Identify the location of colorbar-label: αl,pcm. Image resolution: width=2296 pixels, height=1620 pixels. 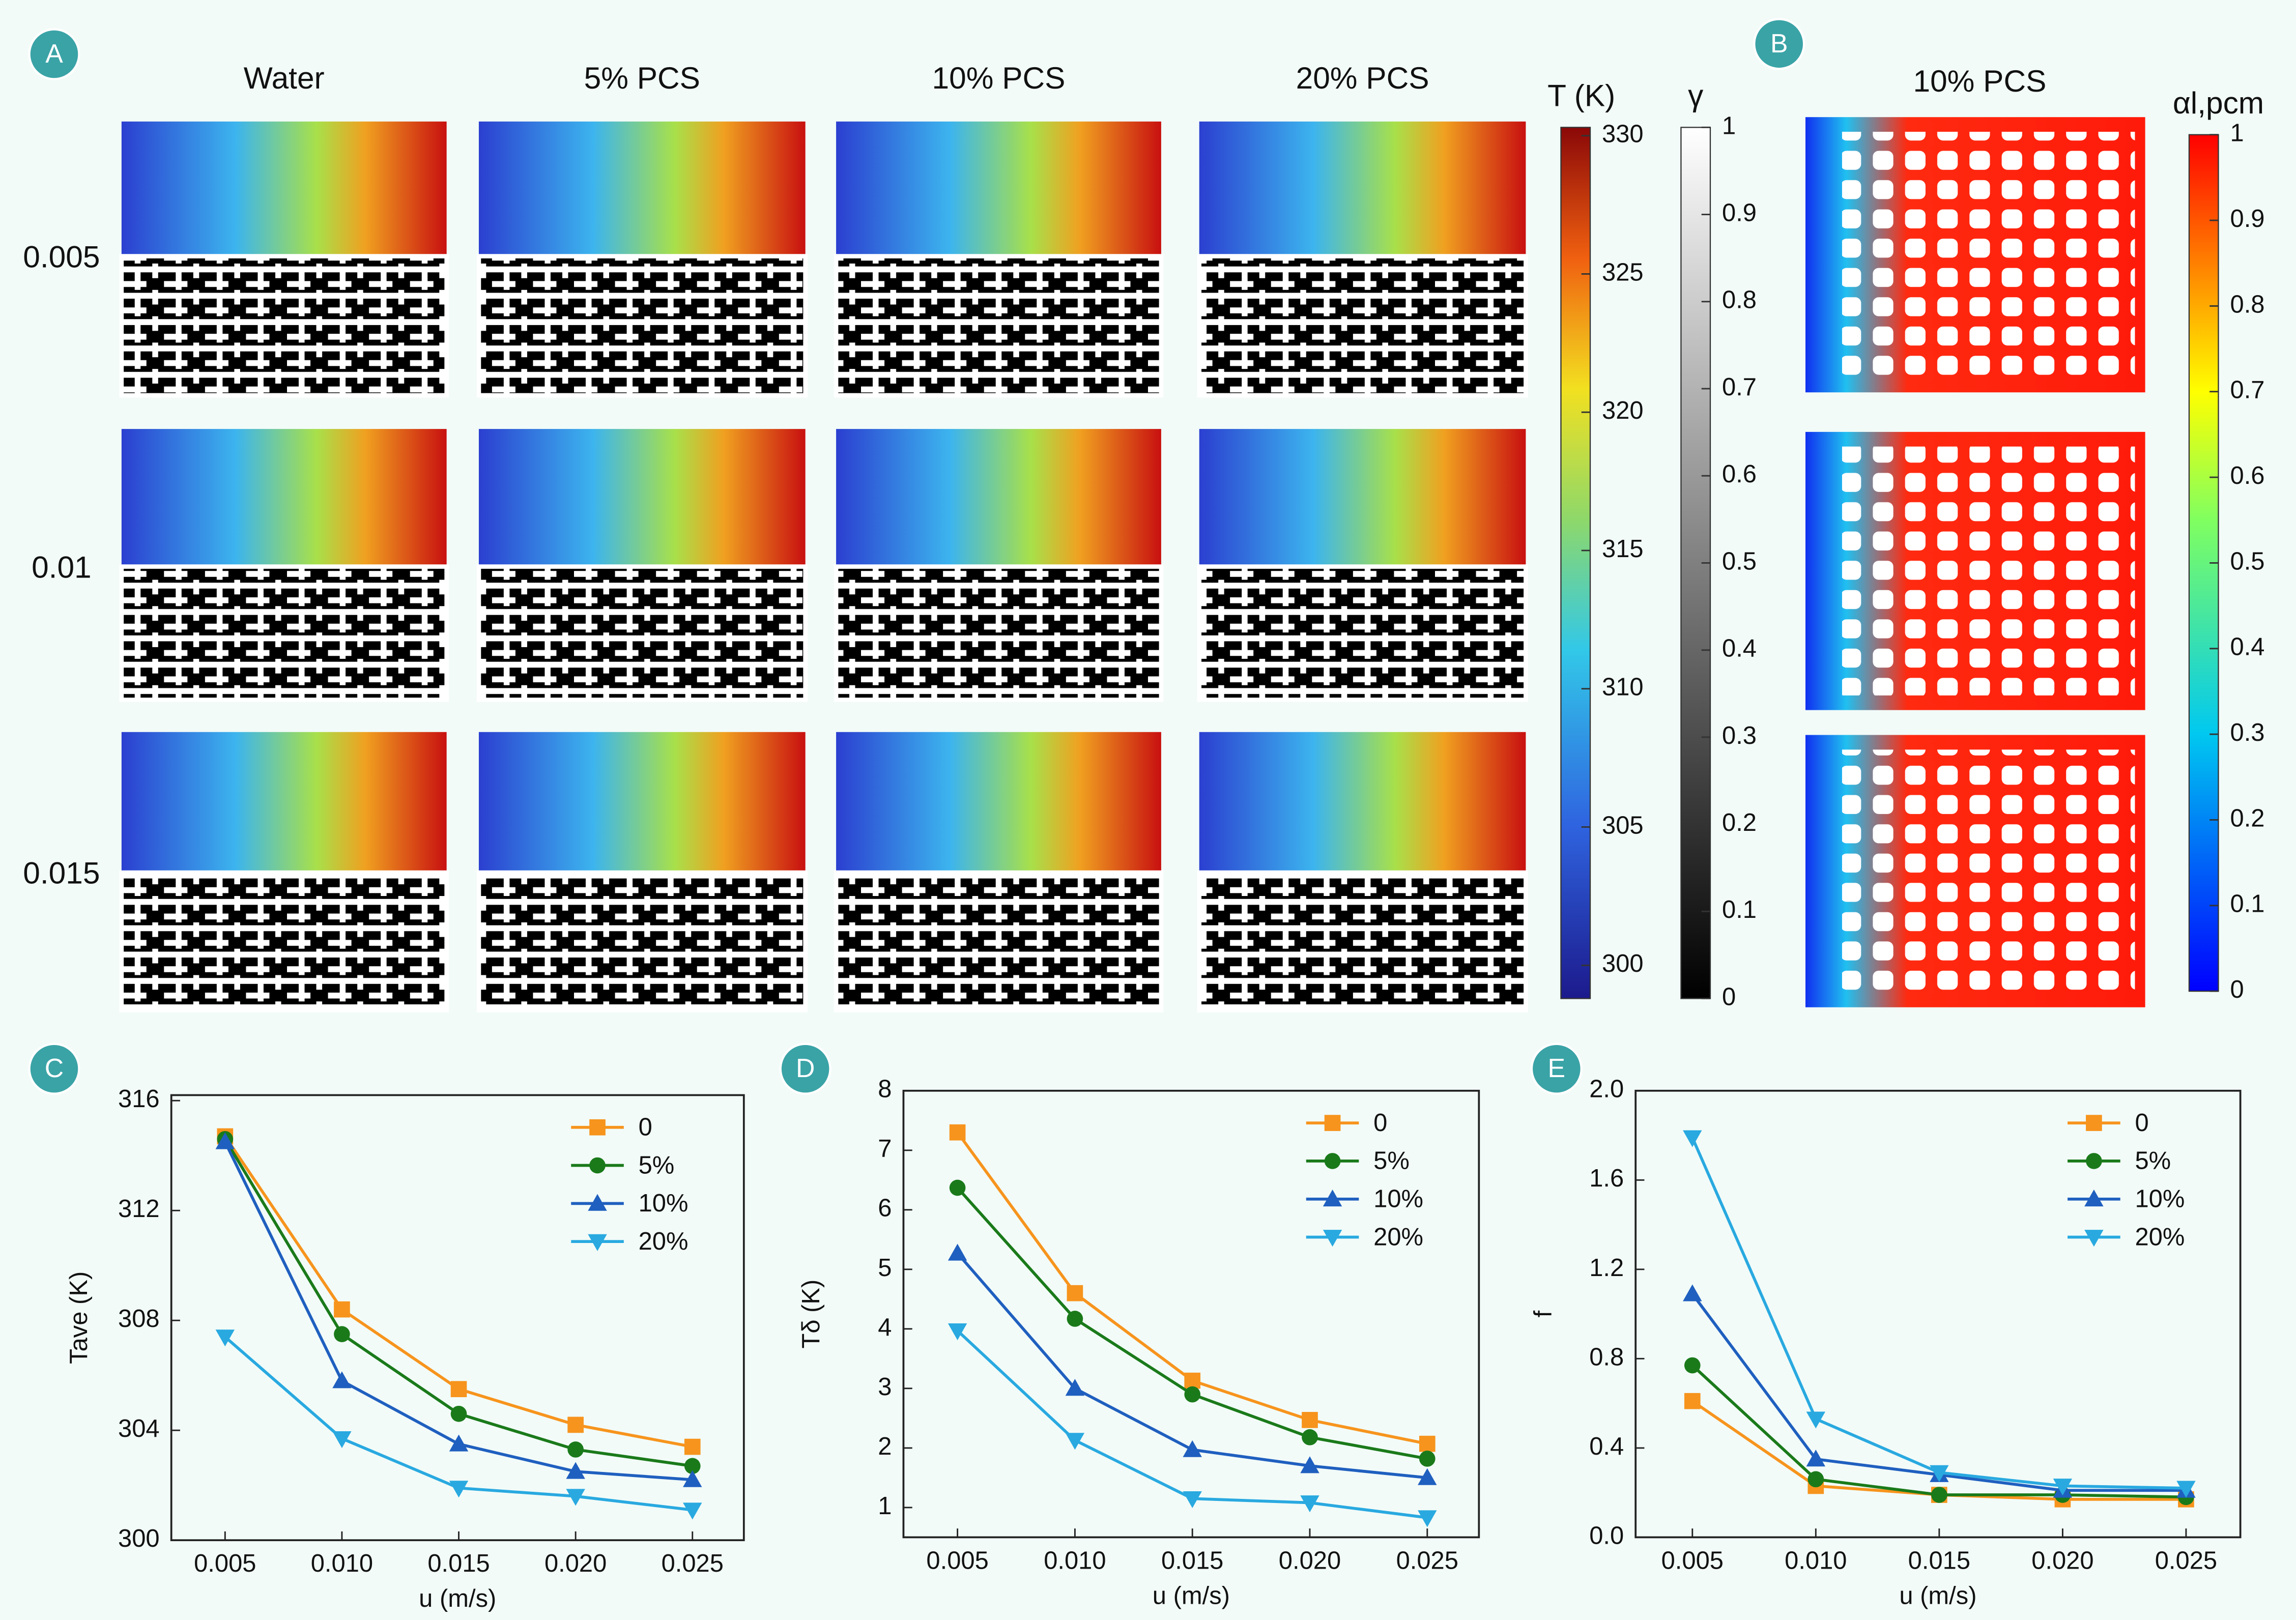
(2218, 102).